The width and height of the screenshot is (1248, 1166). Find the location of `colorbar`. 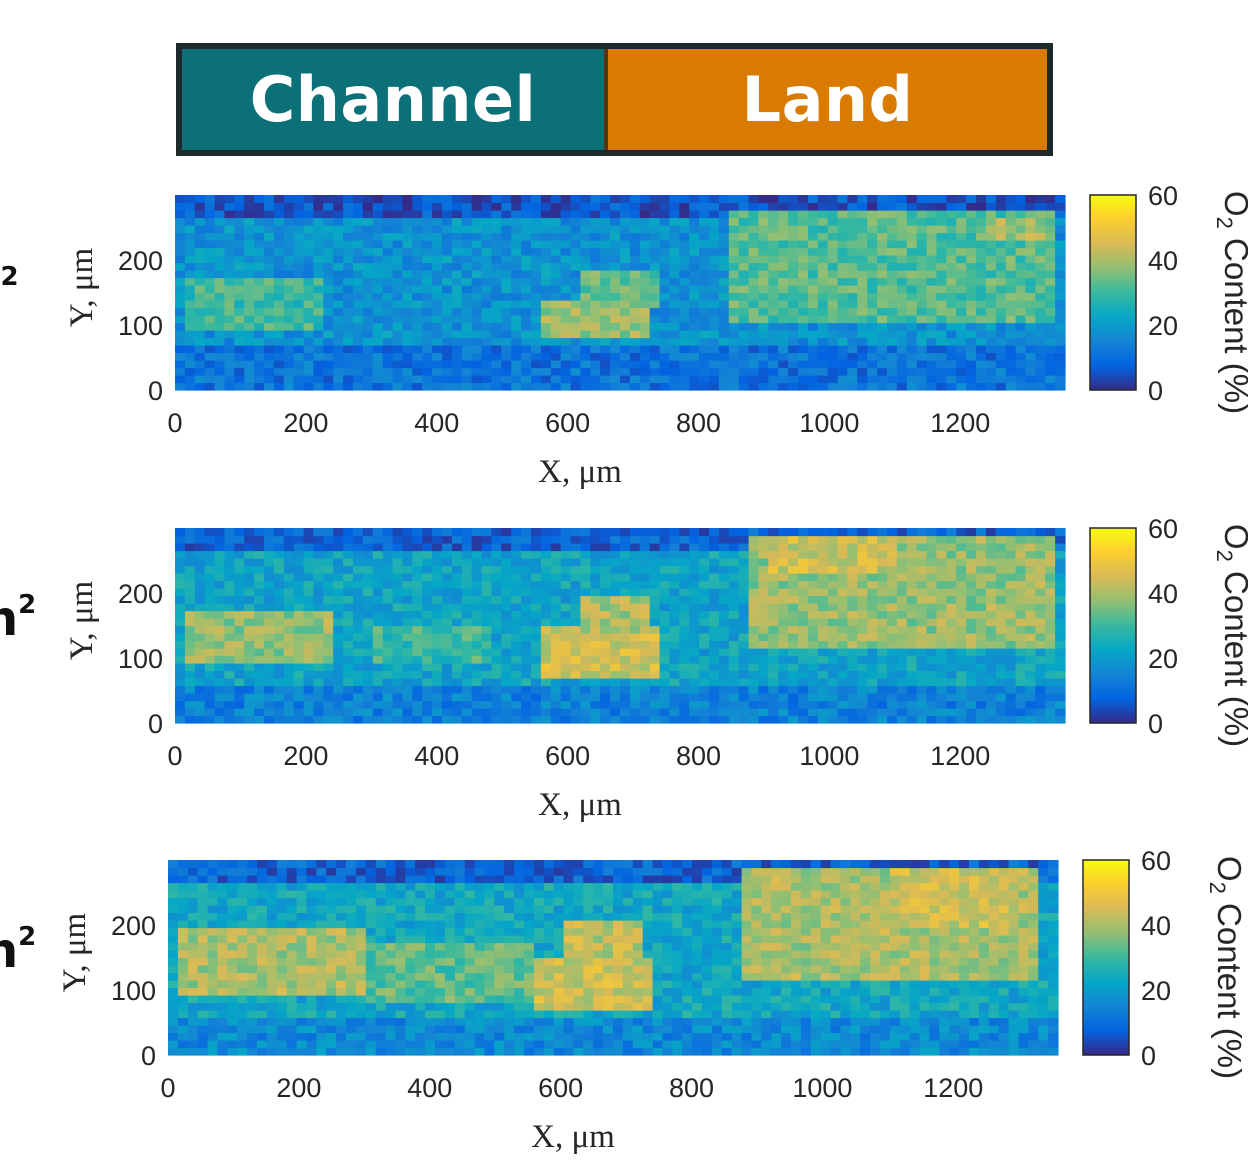

colorbar is located at coordinates (1113, 292).